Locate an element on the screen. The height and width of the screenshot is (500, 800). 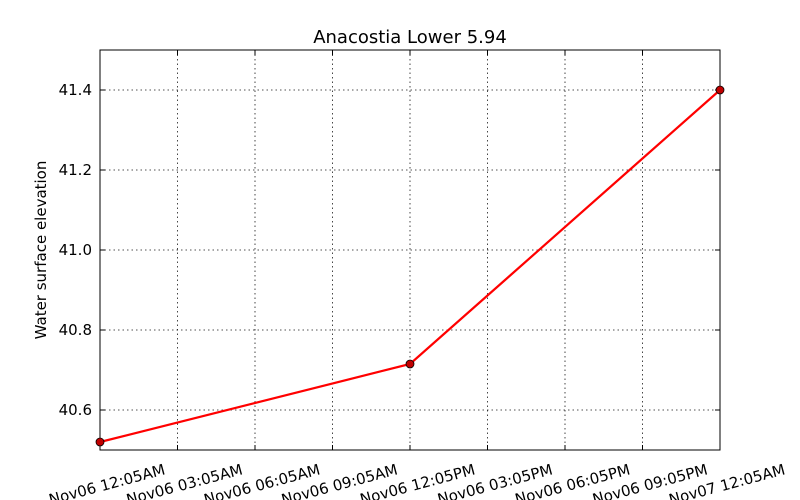
y-tick-label: 41.0 is located at coordinates (75, 250).